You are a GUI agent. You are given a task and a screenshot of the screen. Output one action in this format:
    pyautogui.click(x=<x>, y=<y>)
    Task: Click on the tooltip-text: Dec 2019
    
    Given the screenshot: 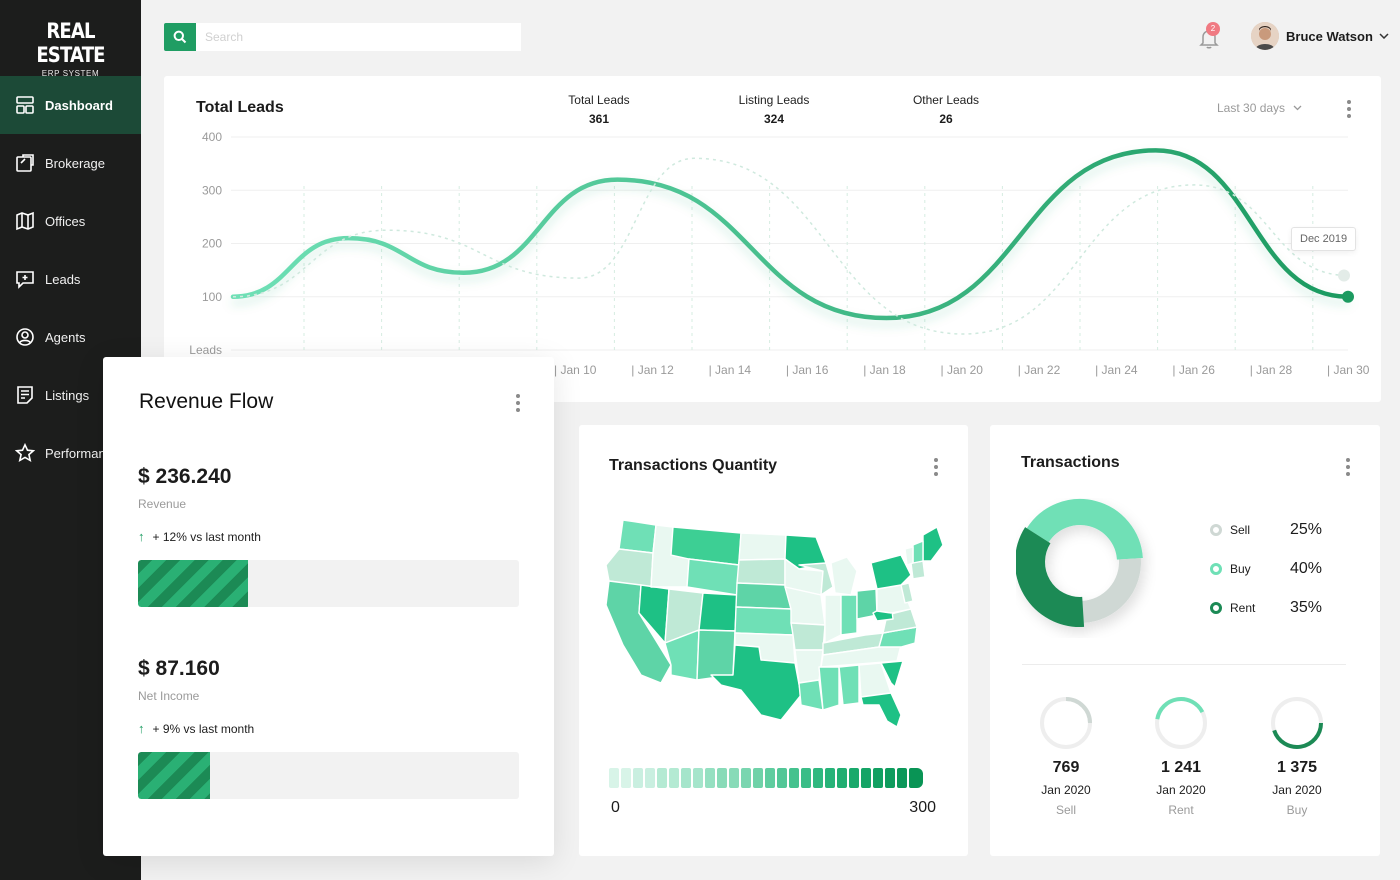 What is the action you would take?
    pyautogui.click(x=1324, y=239)
    